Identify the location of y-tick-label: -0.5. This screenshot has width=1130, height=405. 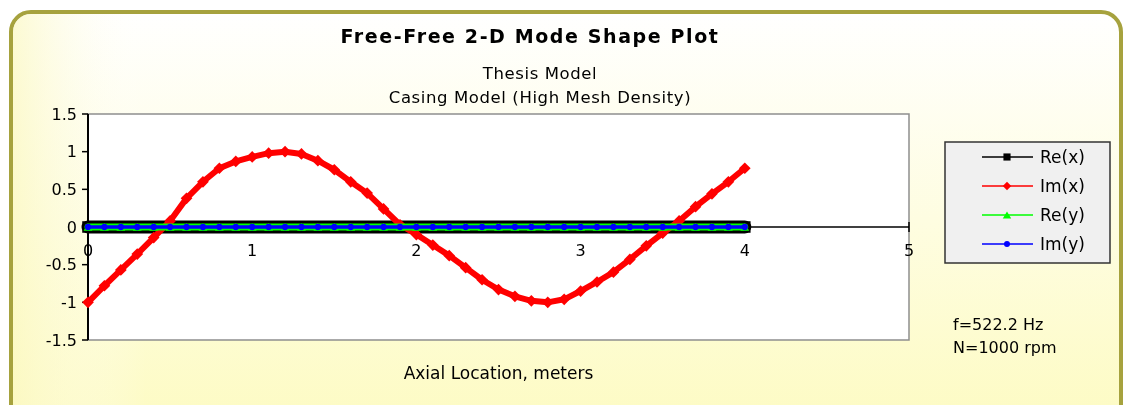
(61, 265).